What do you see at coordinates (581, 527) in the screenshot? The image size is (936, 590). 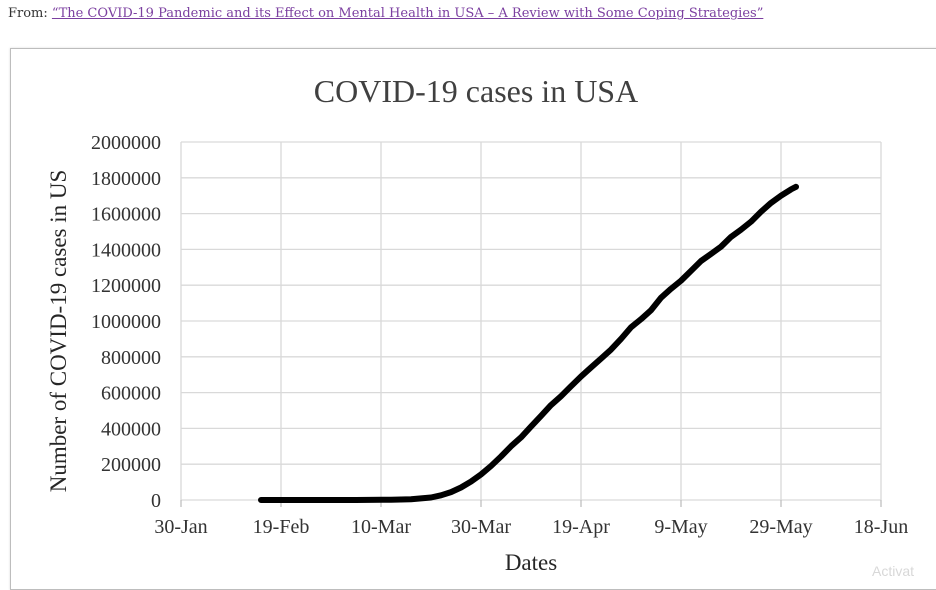 I see `x-tick-label: 19-Apr` at bounding box center [581, 527].